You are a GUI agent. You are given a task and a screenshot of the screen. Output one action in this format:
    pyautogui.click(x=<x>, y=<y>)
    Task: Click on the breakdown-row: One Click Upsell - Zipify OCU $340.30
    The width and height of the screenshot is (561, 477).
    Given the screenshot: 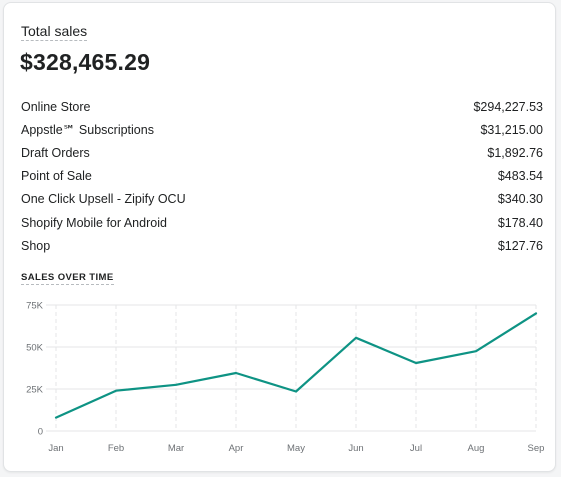 What is the action you would take?
    pyautogui.click(x=282, y=199)
    